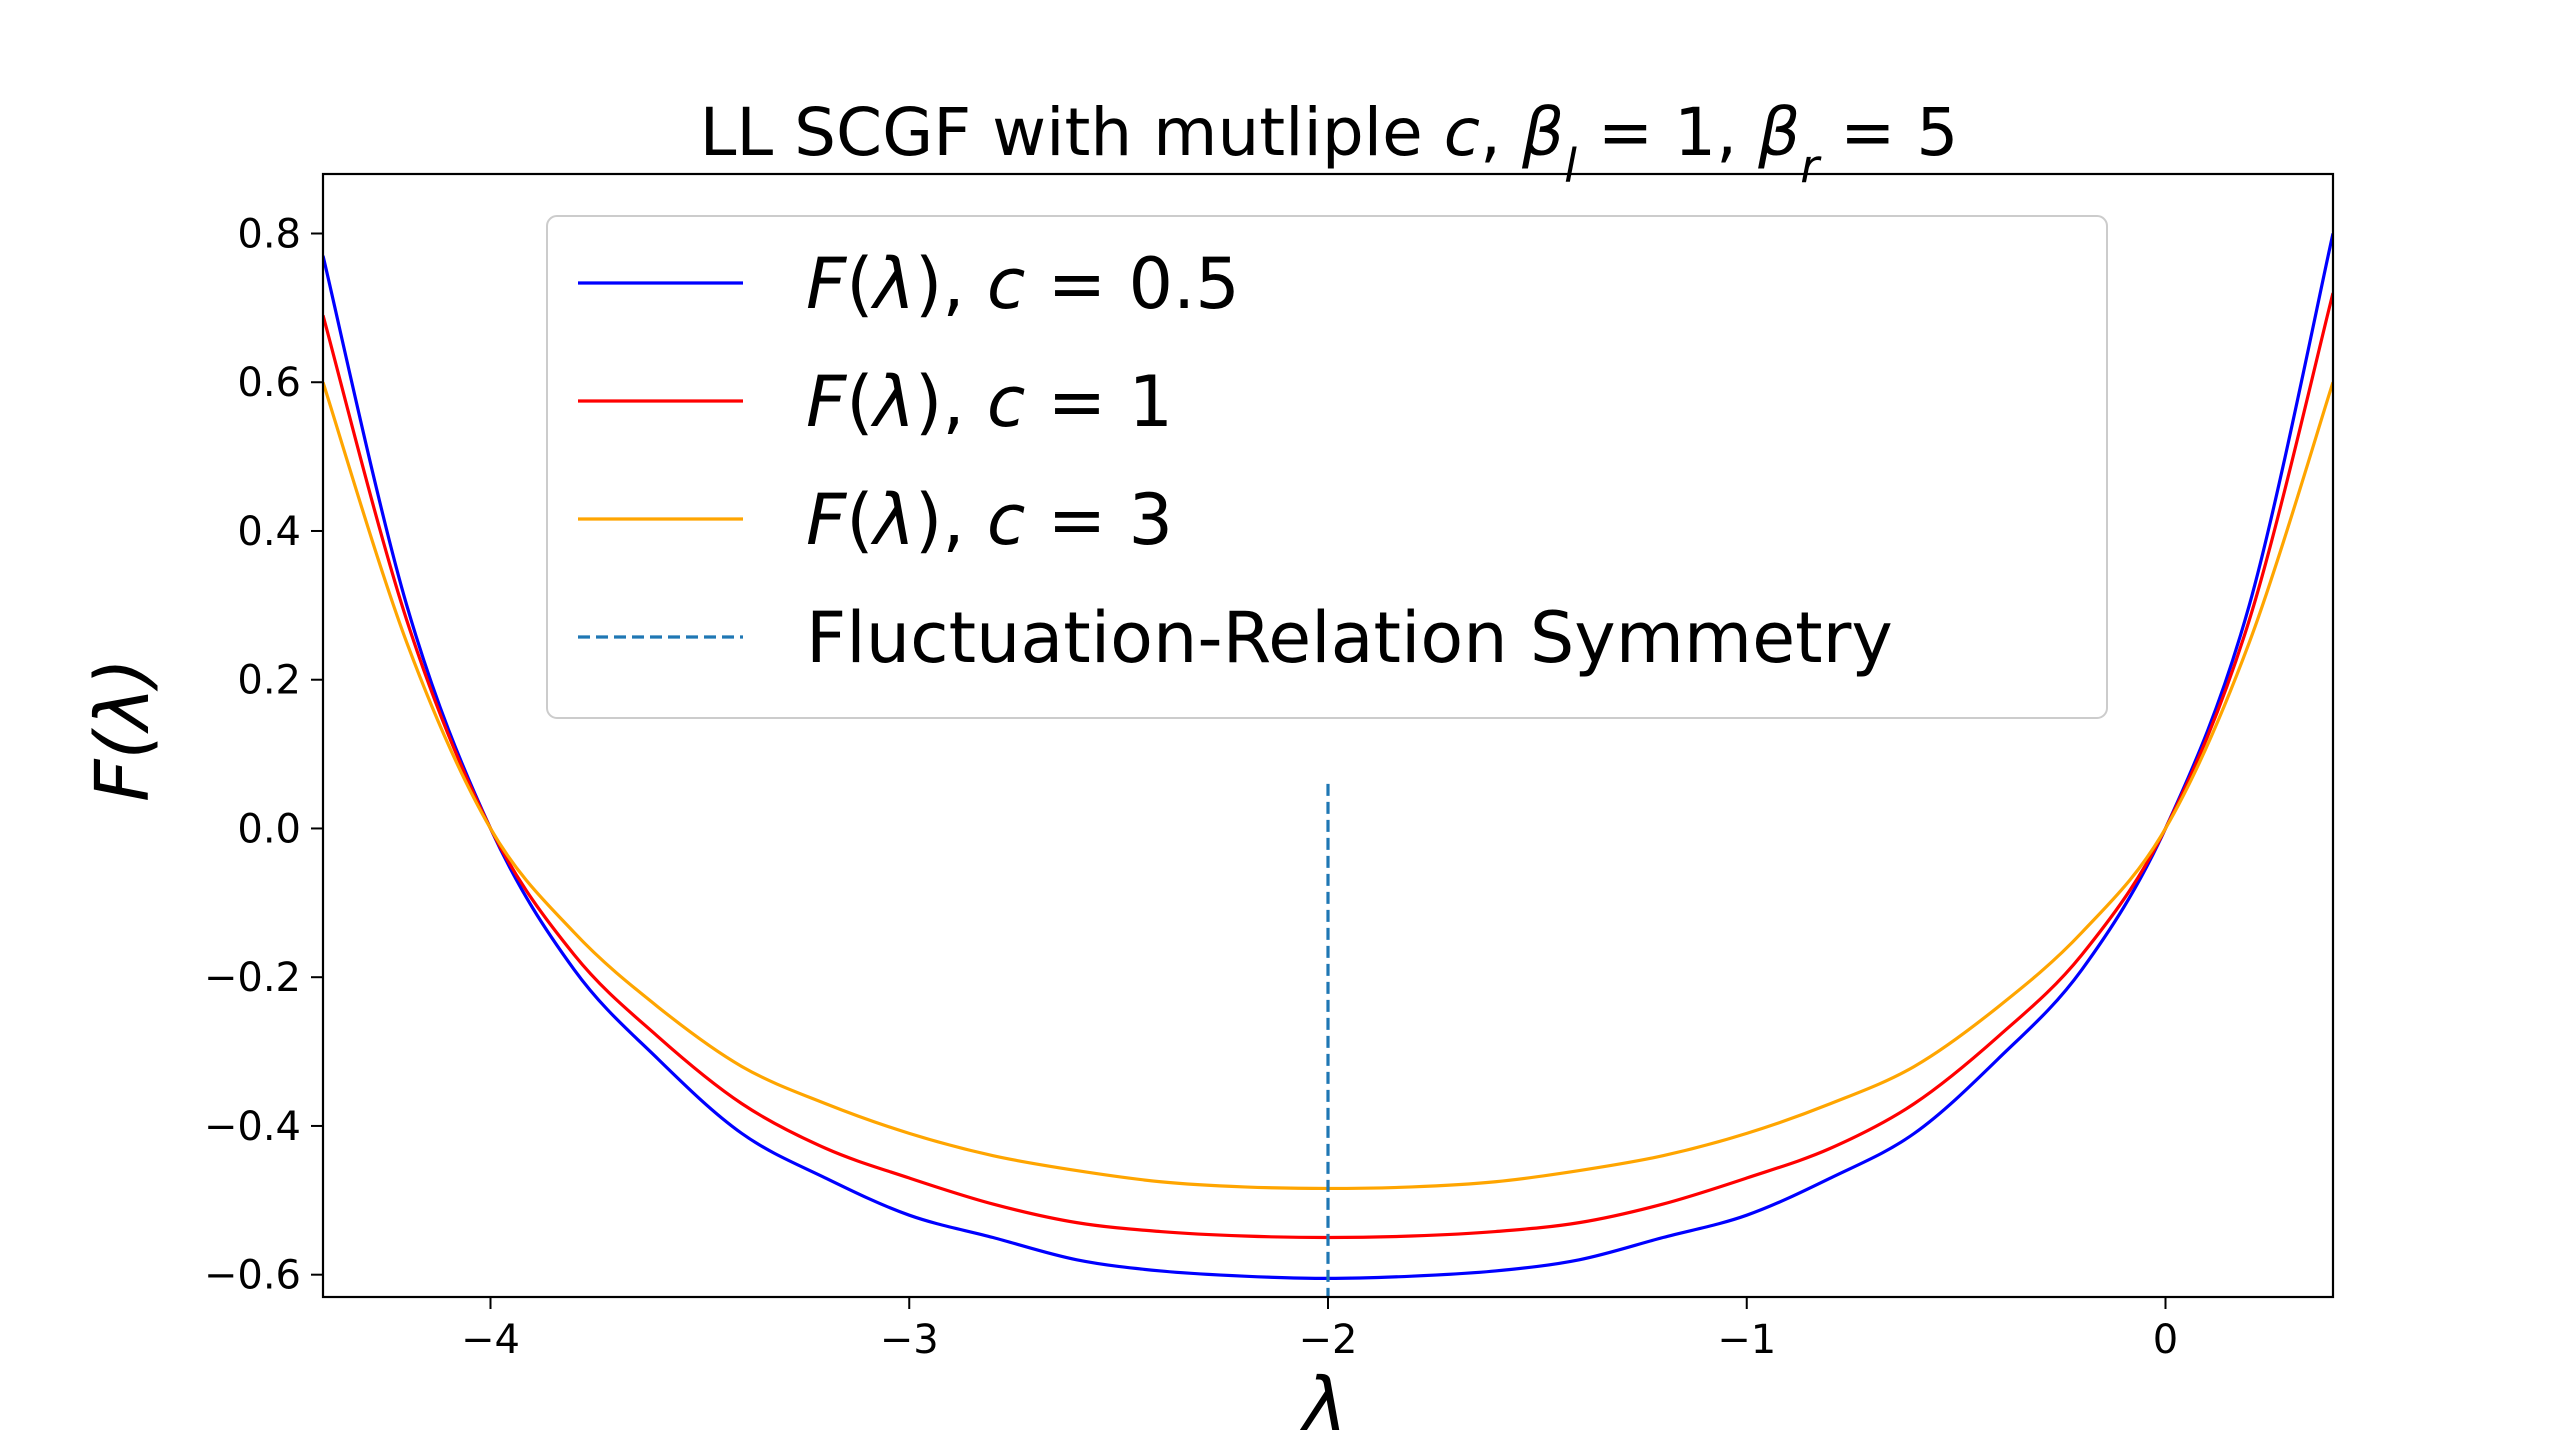  What do you see at coordinates (1501, 132) in the screenshot?
I see `title-part: ,` at bounding box center [1501, 132].